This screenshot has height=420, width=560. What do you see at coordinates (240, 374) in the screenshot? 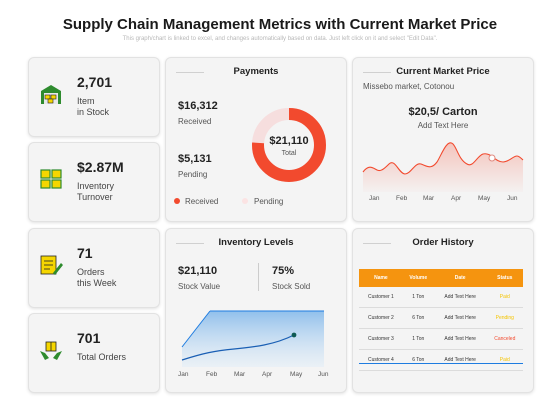
I see `inventory-x-label: Mar` at bounding box center [240, 374].